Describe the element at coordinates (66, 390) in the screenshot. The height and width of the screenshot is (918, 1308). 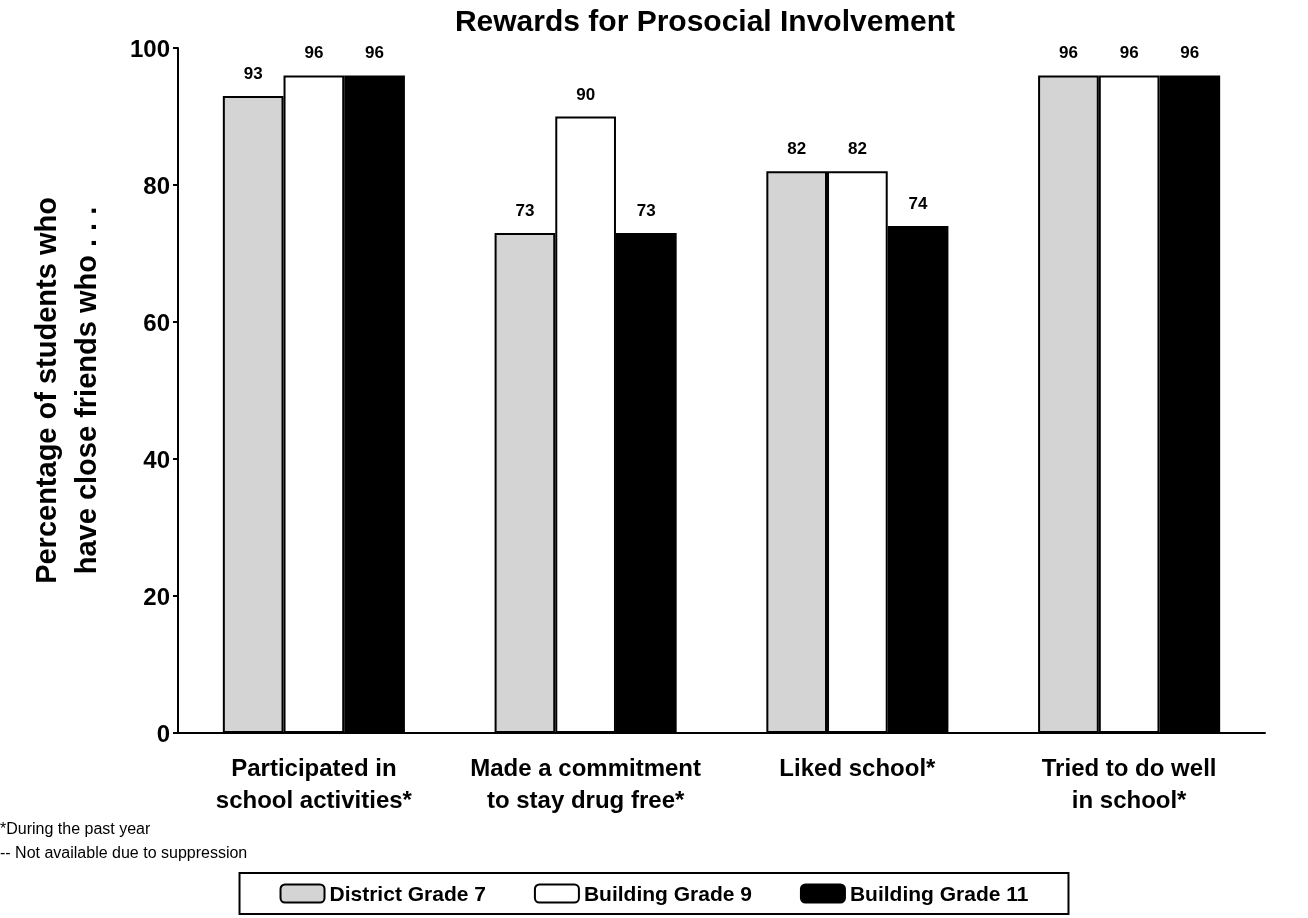
I see `y-axis-title: Percentage of students who have close friends who . . .` at that location.